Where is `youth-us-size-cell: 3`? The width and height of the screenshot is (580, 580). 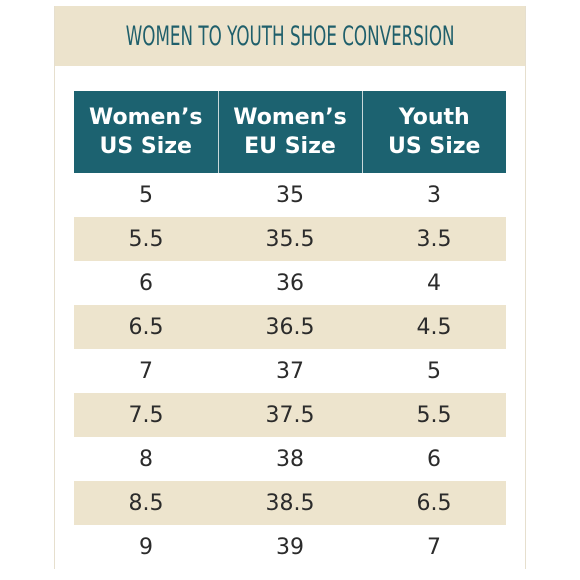
youth-us-size-cell: 3 is located at coordinates (434, 195).